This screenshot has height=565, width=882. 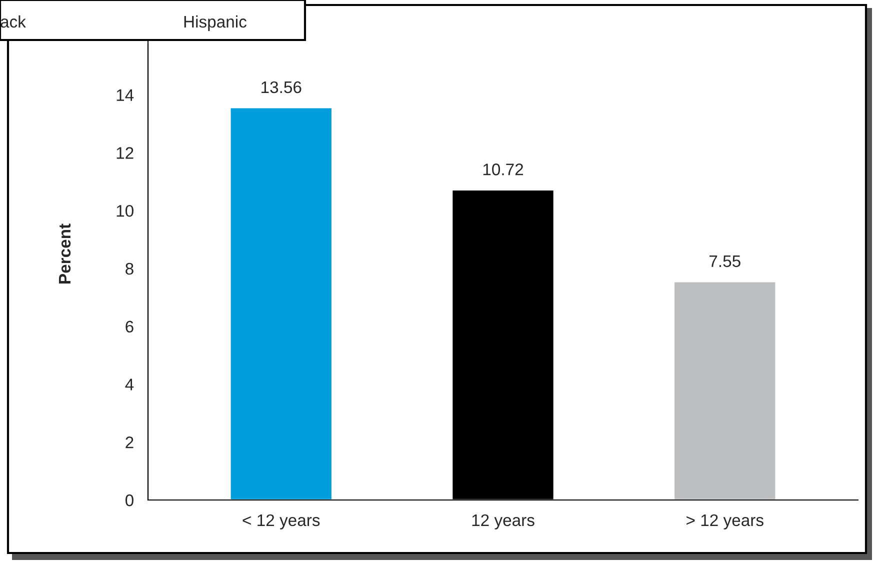 I want to click on y-axis-title: Percent, so click(x=64, y=254).